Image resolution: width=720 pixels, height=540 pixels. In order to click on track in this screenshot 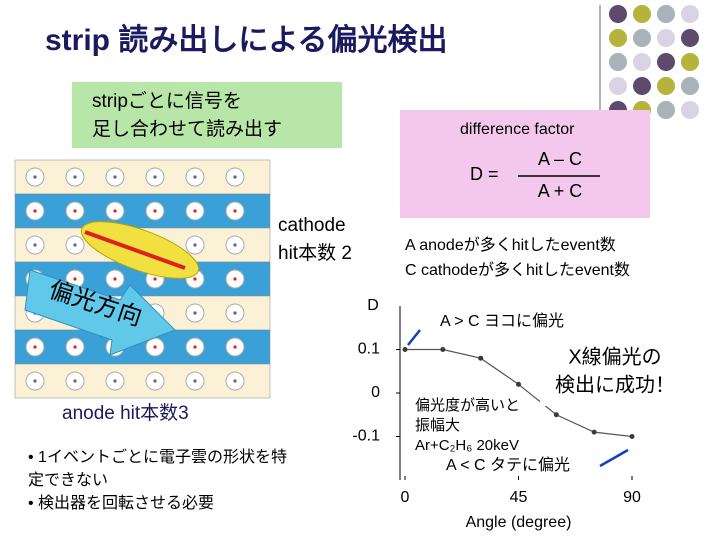, I will do `click(135, 250)`.